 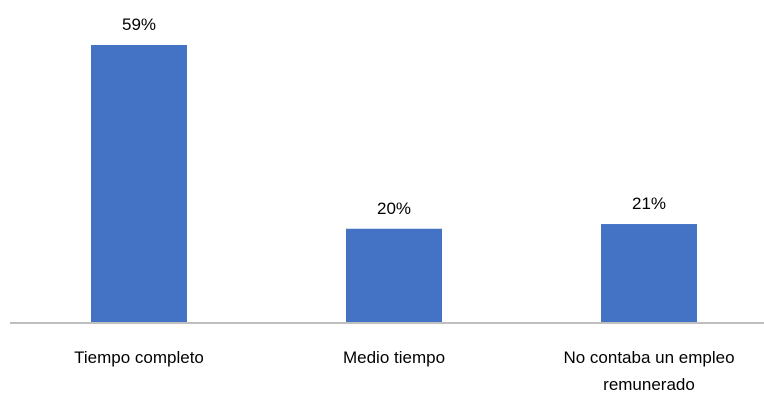 I want to click on data-label-2: 20%, so click(x=394, y=208).